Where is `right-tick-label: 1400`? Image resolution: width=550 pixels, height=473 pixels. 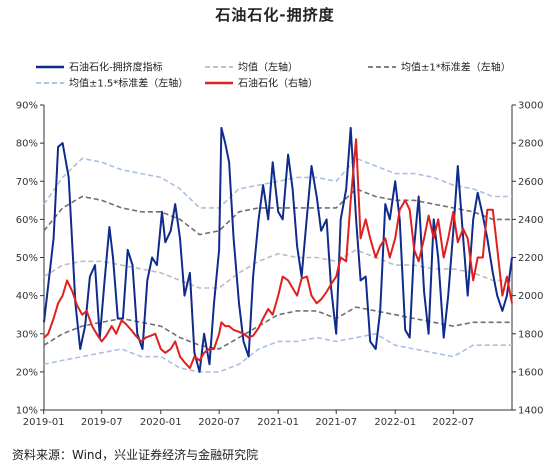
right-tick-label: 1400 is located at coordinates (530, 411).